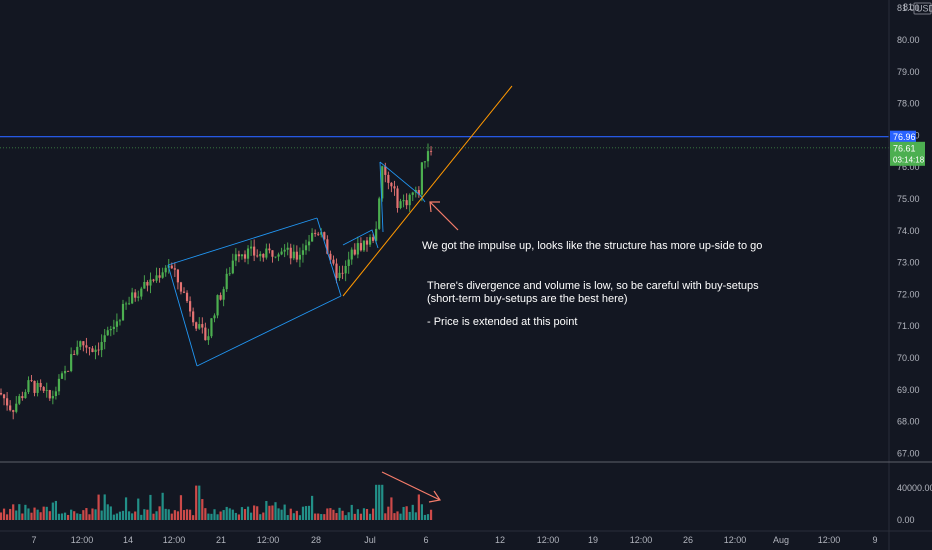 This screenshot has width=932, height=550. What do you see at coordinates (909, 159) in the screenshot?
I see `countdown-label: 03:14:18` at bounding box center [909, 159].